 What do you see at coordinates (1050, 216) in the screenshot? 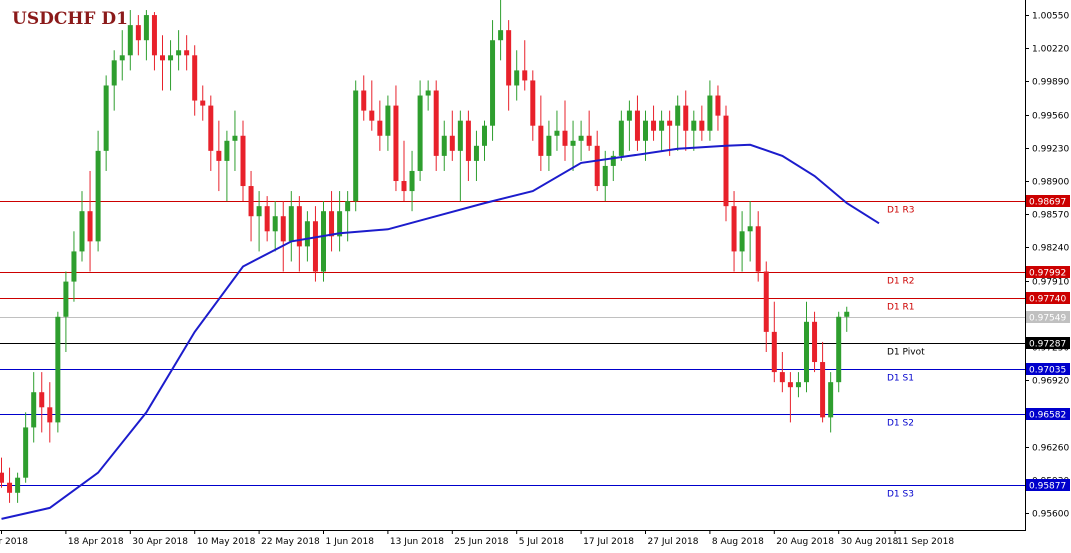
I see `y-tick-label: 0.98570` at bounding box center [1050, 216].